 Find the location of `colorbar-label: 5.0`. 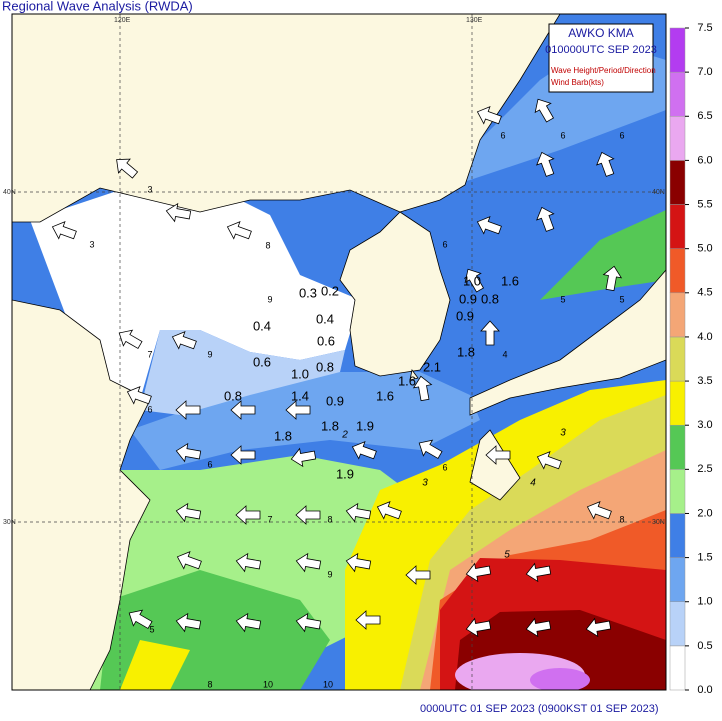

colorbar-label: 5.0 is located at coordinates (704, 249).